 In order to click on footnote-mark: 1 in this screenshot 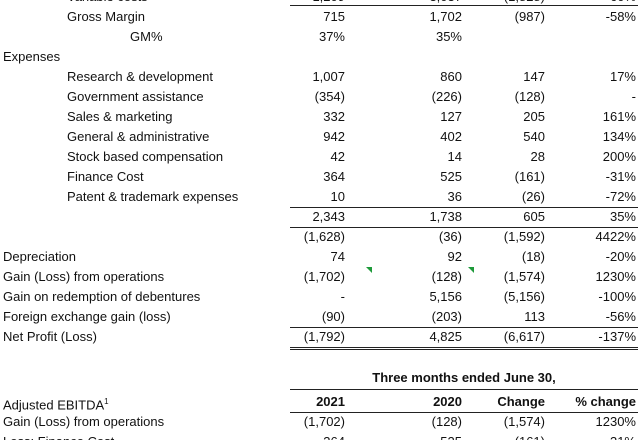, I will do `click(106, 401)`.